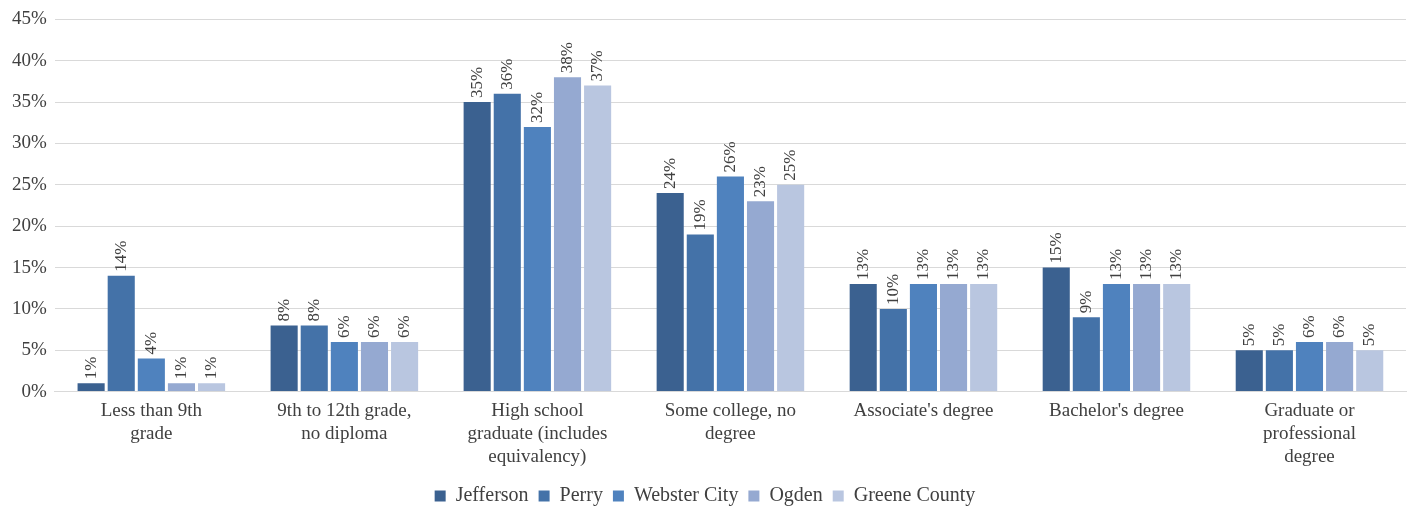  Describe the element at coordinates (29, 18) in the screenshot. I see `y-tick-label: 45%` at that location.